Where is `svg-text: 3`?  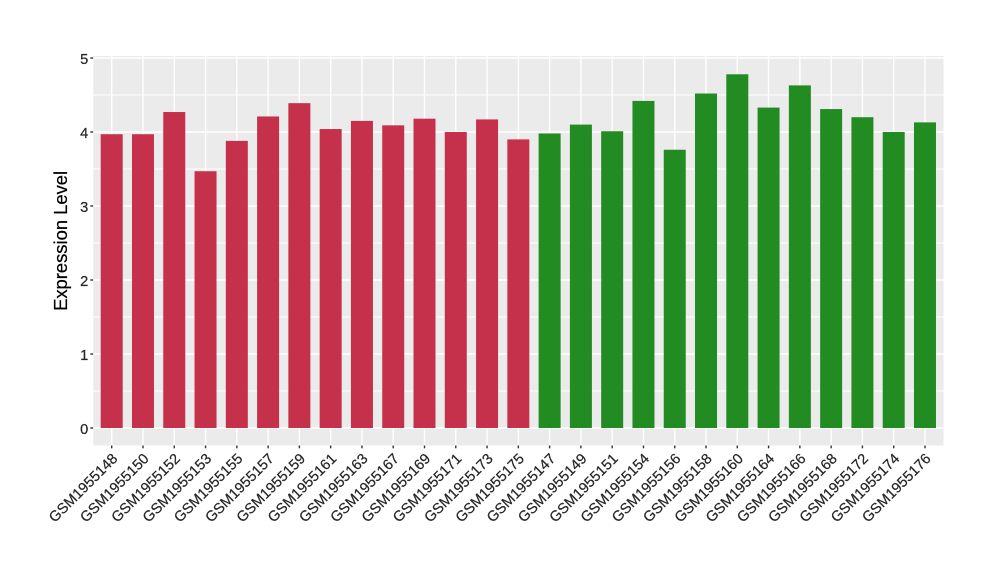
svg-text: 3 is located at coordinates (84, 208).